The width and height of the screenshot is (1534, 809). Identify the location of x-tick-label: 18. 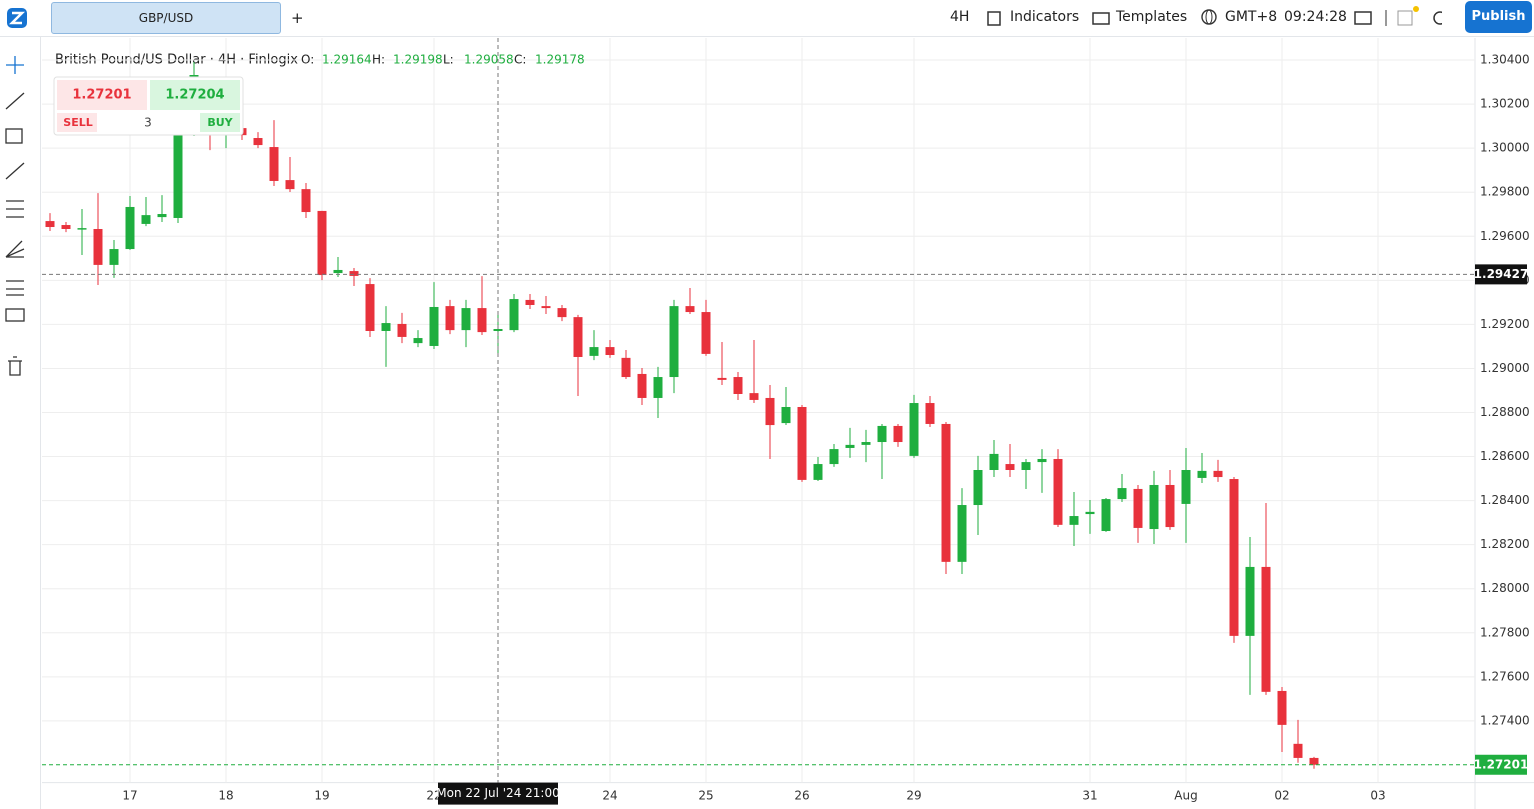
(225, 796).